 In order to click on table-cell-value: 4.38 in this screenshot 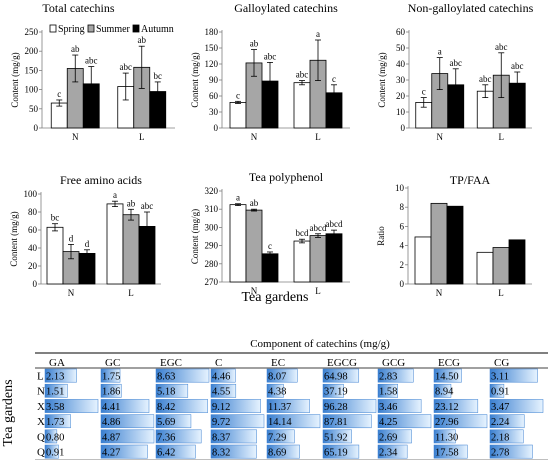, I will do `click(277, 392)`.